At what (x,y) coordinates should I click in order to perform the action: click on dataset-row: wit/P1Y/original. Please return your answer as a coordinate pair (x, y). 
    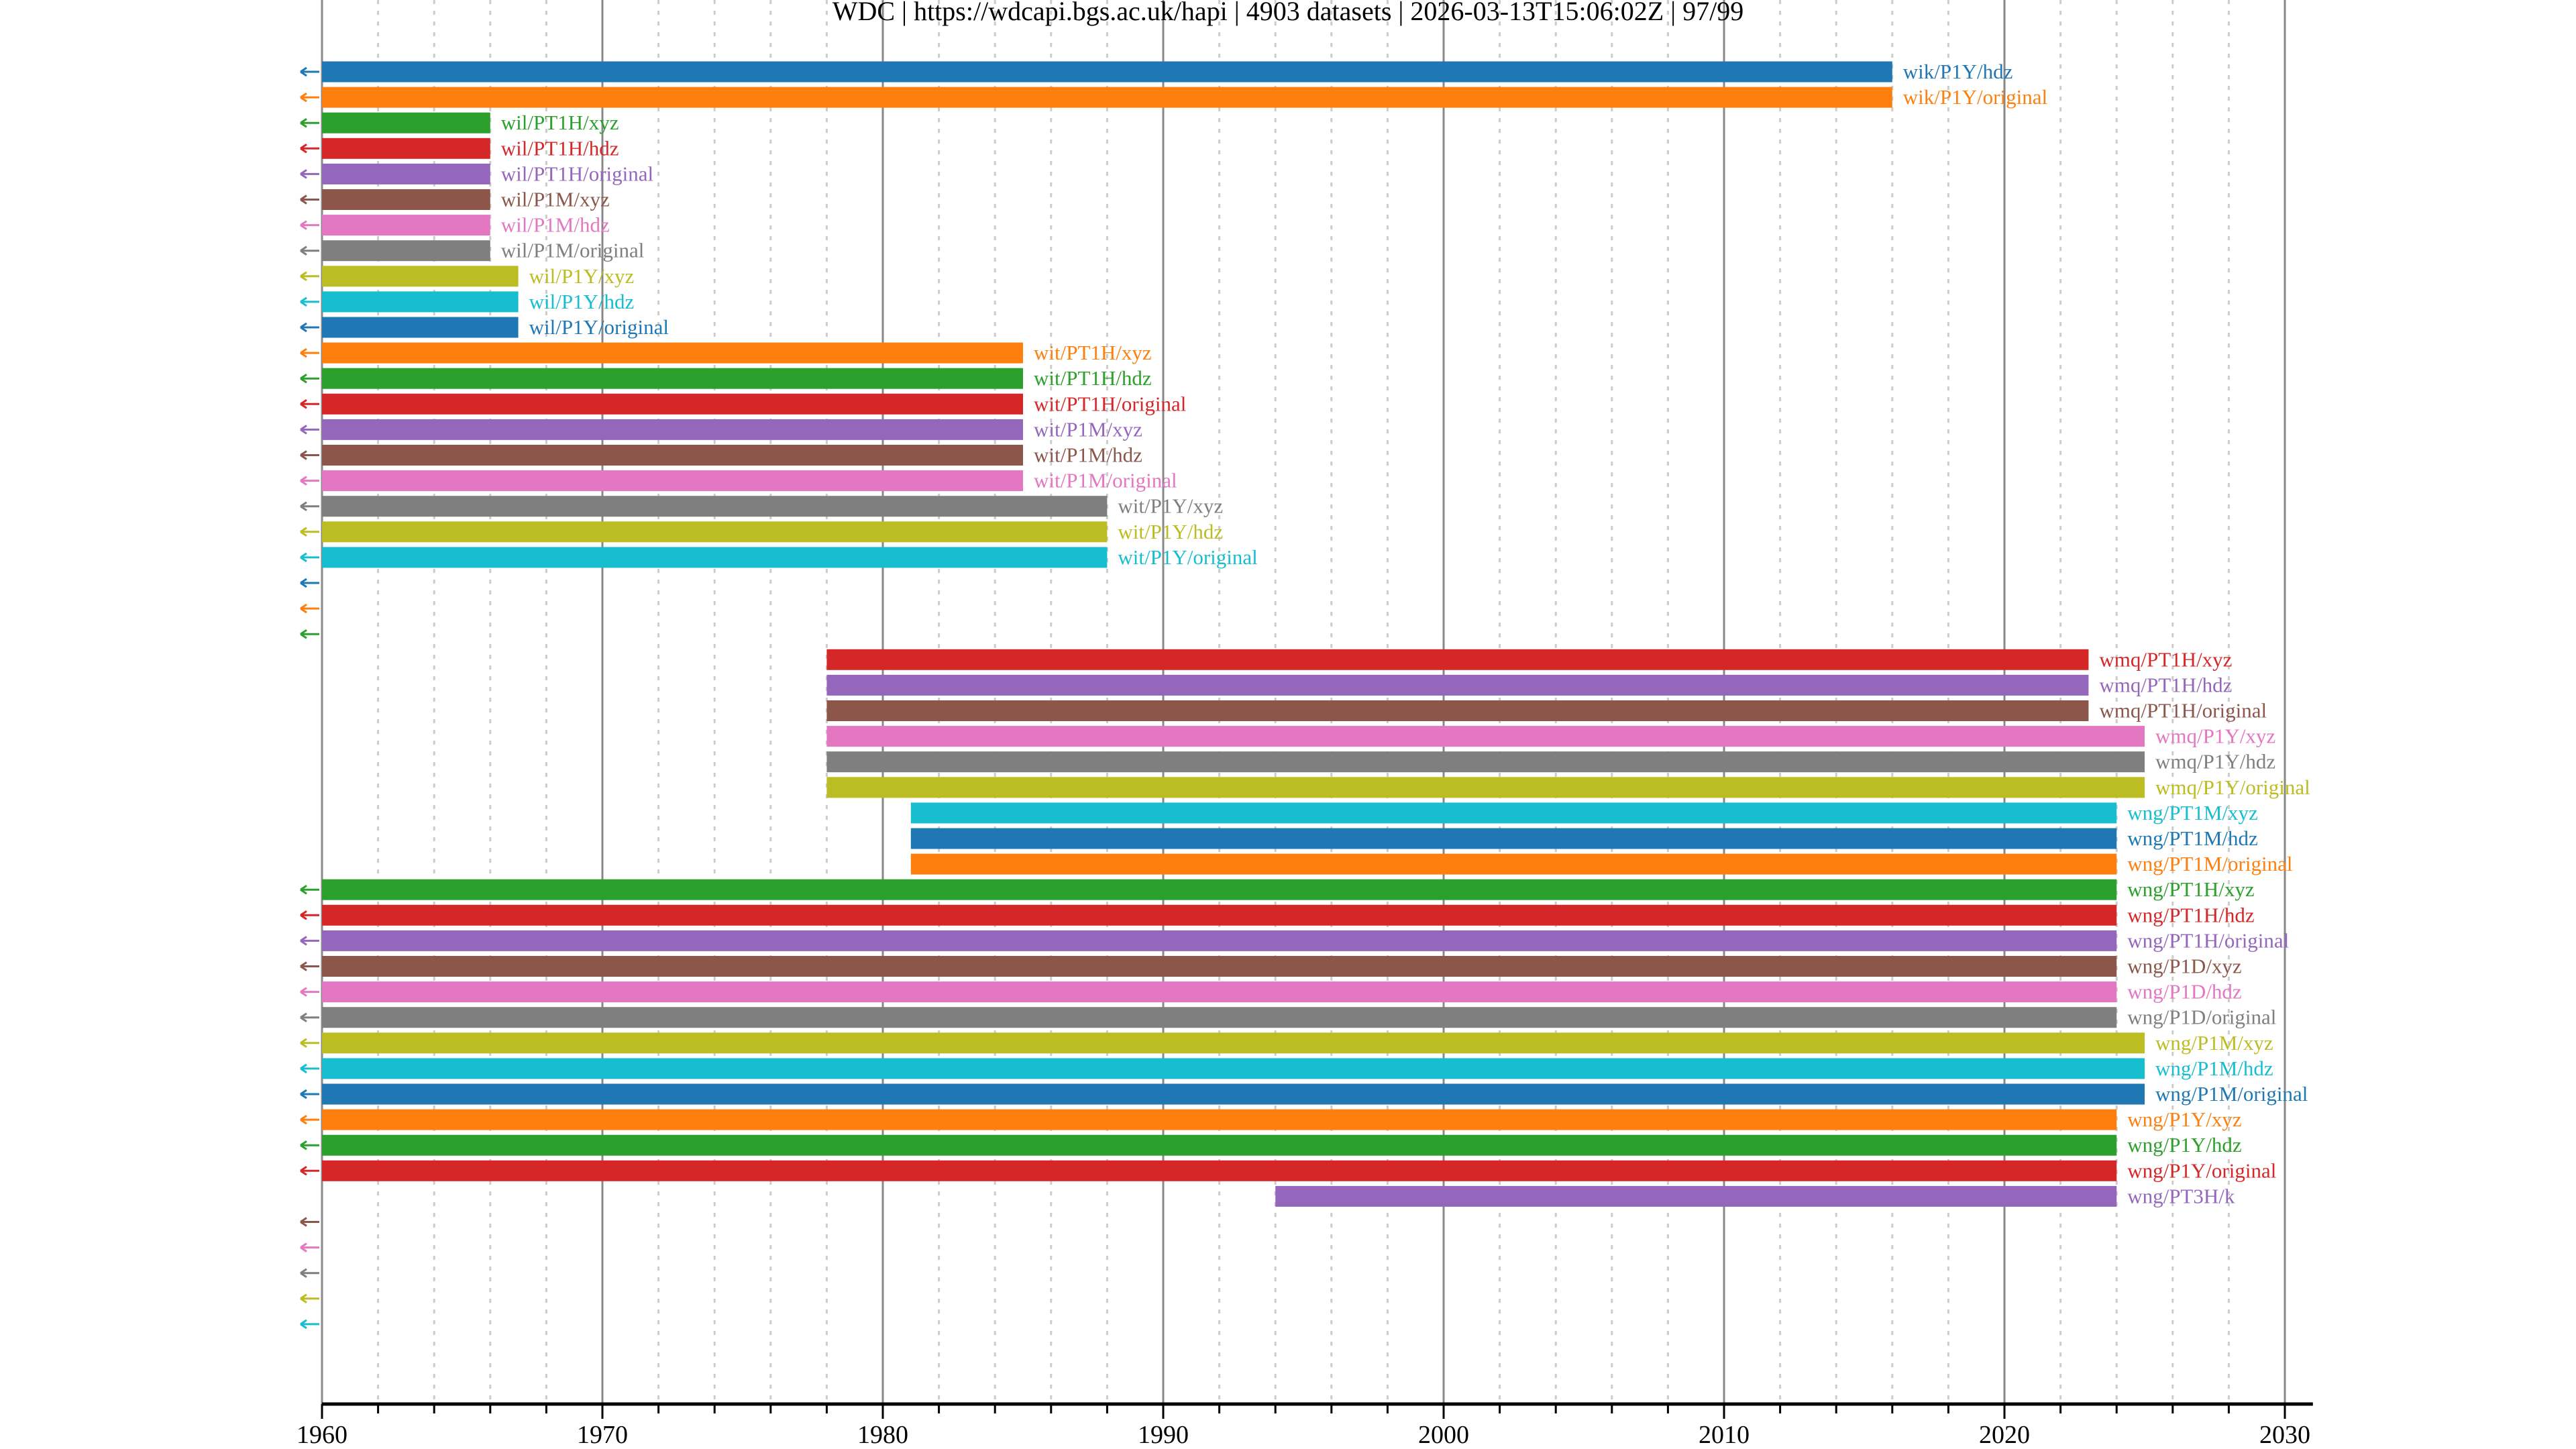
    Looking at the image, I should click on (779, 557).